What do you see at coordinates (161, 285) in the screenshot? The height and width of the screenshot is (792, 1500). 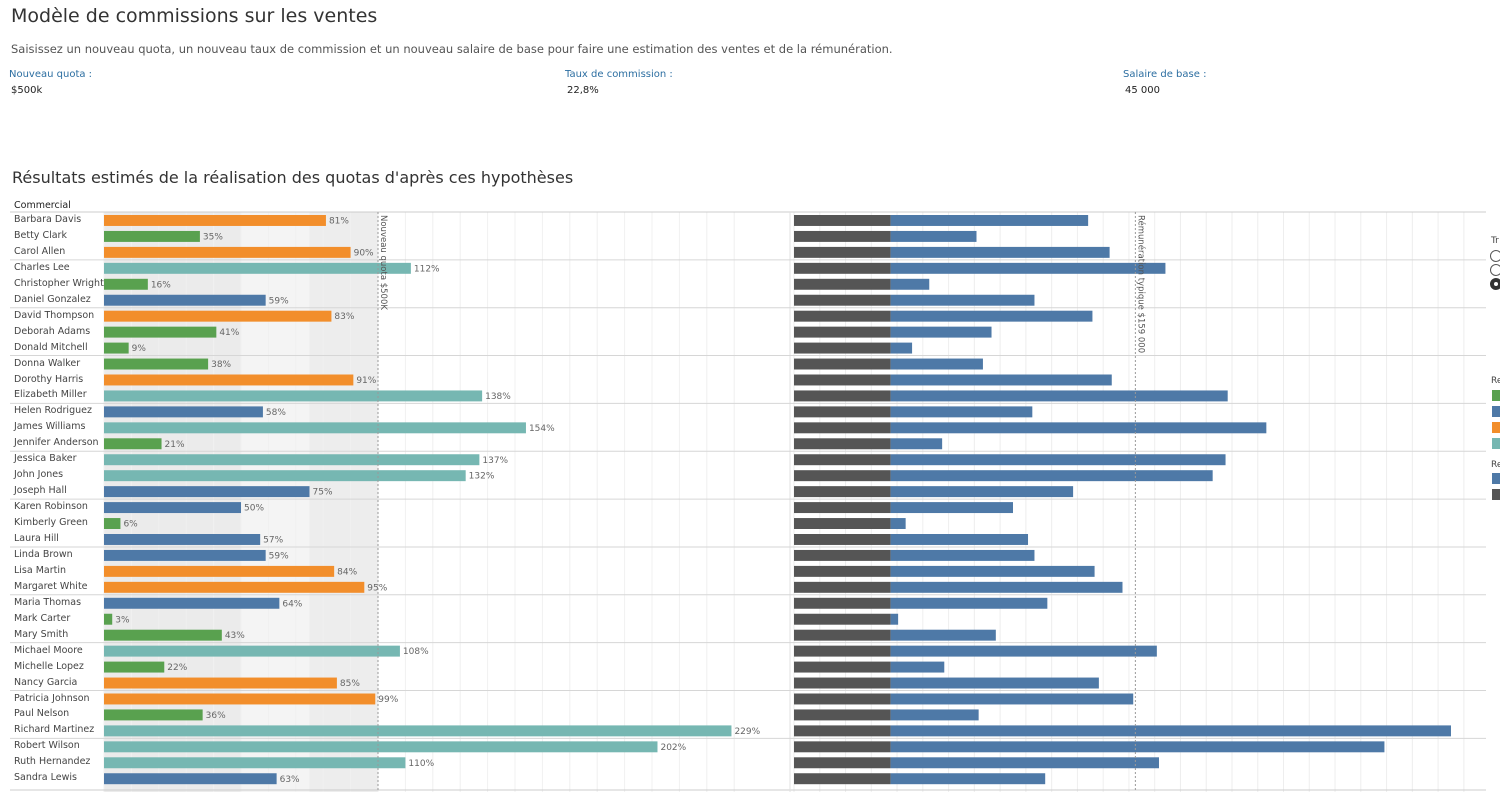 I see `quota-value-label: 16%` at bounding box center [161, 285].